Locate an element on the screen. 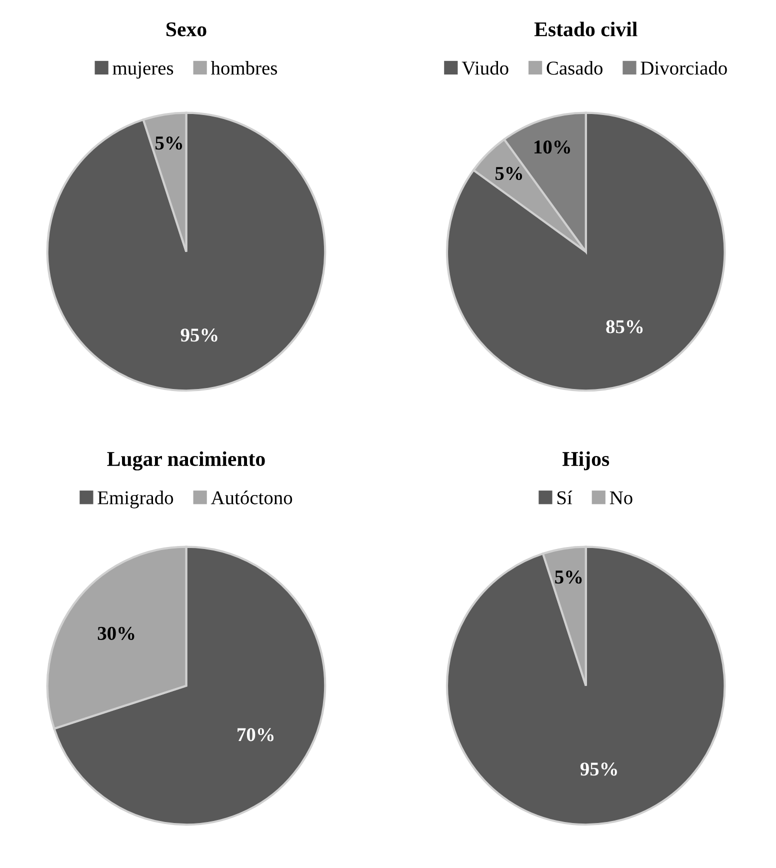  legend-label: Autóctono is located at coordinates (251, 497).